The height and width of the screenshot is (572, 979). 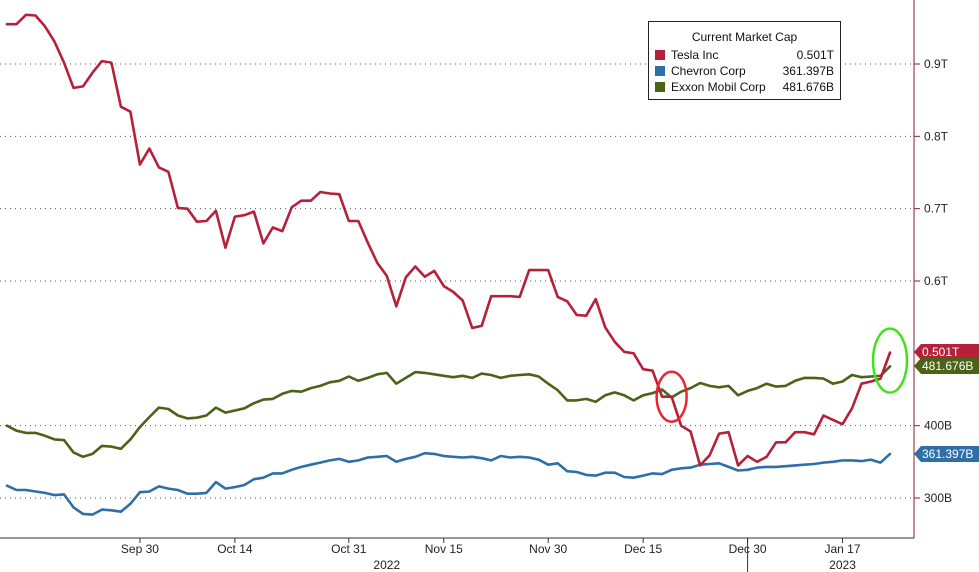 I want to click on tag-chevron: 361.397B, so click(x=946, y=454).